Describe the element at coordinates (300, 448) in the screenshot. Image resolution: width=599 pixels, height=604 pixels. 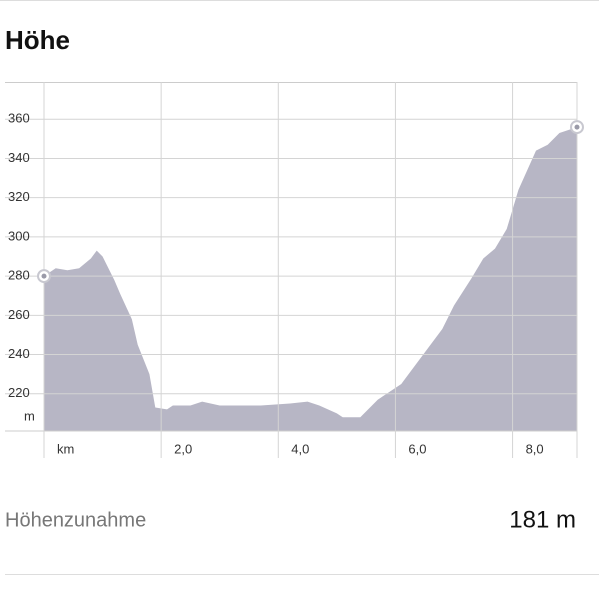
I see `x-tick-label: 4,0` at that location.